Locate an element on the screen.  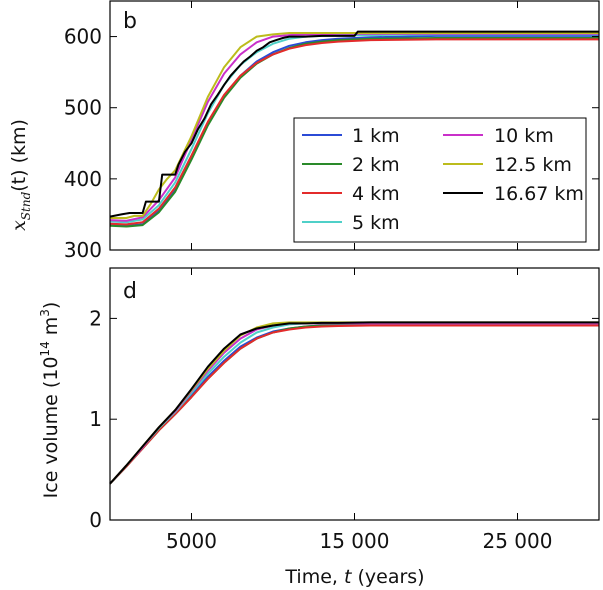
panel-d-y-sup1: 14 is located at coordinates (45, 348).